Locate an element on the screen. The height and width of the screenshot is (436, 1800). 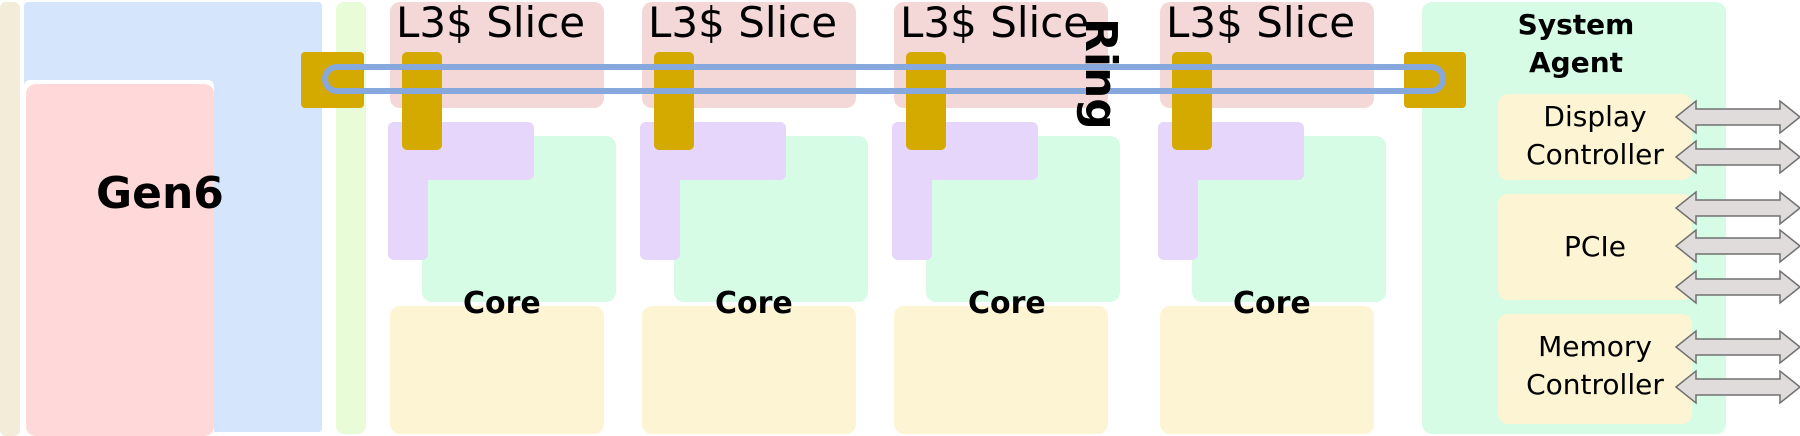
display-controller-block is located at coordinates (1595, 137).